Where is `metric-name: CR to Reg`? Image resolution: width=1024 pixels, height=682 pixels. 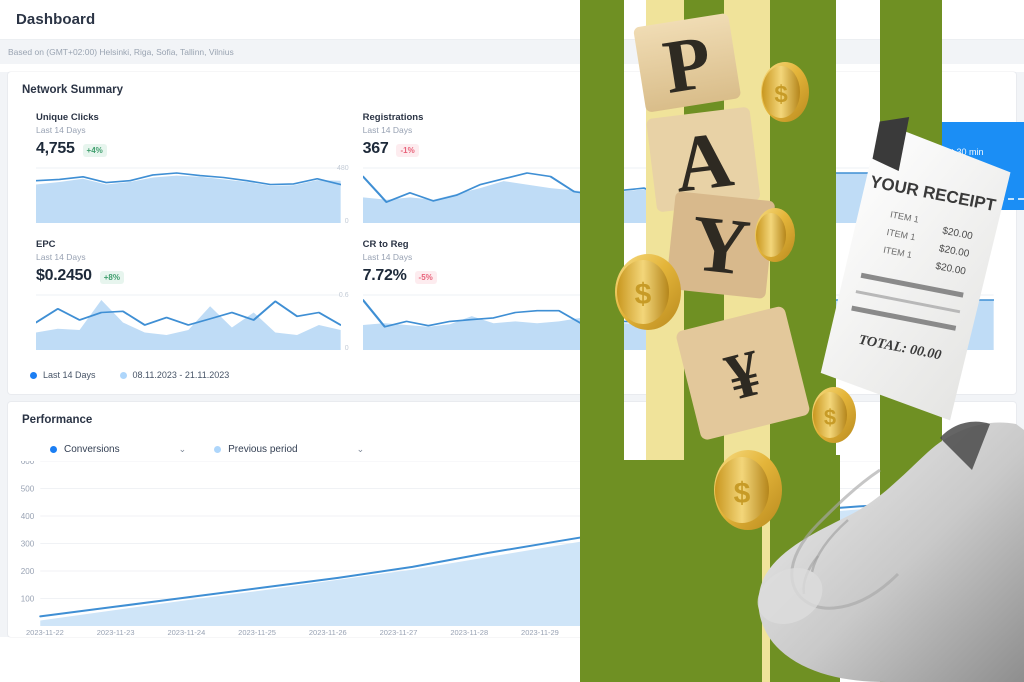 metric-name: CR to Reg is located at coordinates (385, 244).